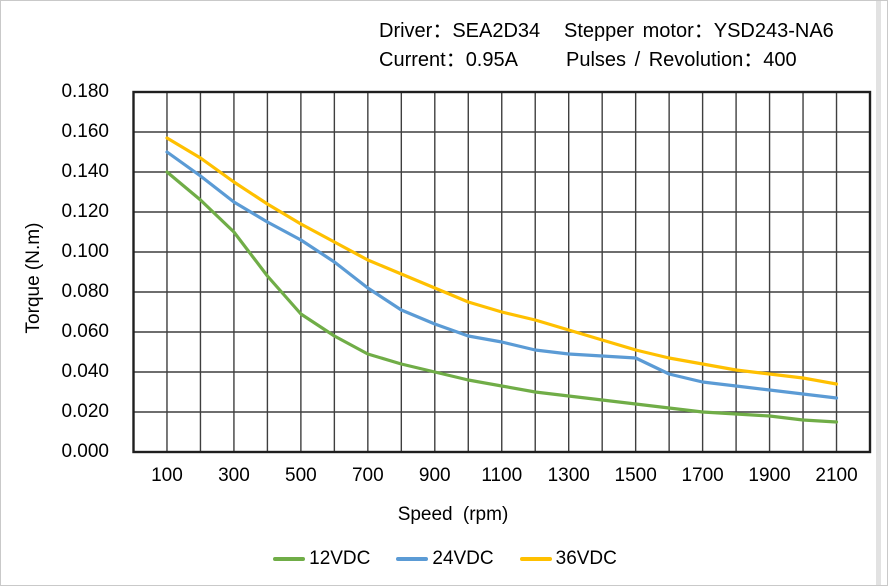  Describe the element at coordinates (167, 475) in the screenshot. I see `x-tick-label: 100` at that location.